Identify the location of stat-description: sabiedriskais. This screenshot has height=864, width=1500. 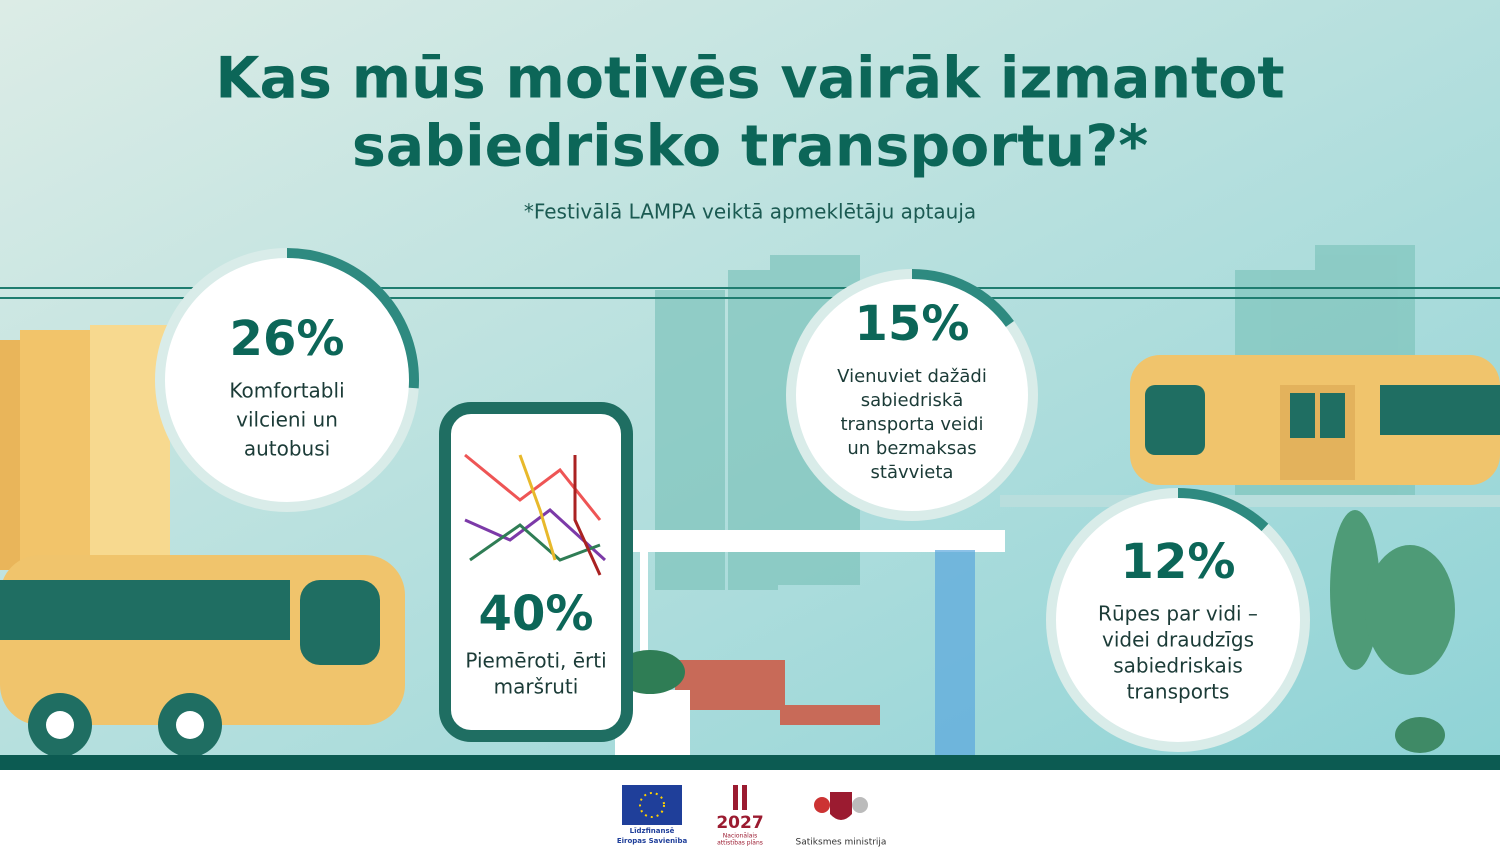
(1178, 666).